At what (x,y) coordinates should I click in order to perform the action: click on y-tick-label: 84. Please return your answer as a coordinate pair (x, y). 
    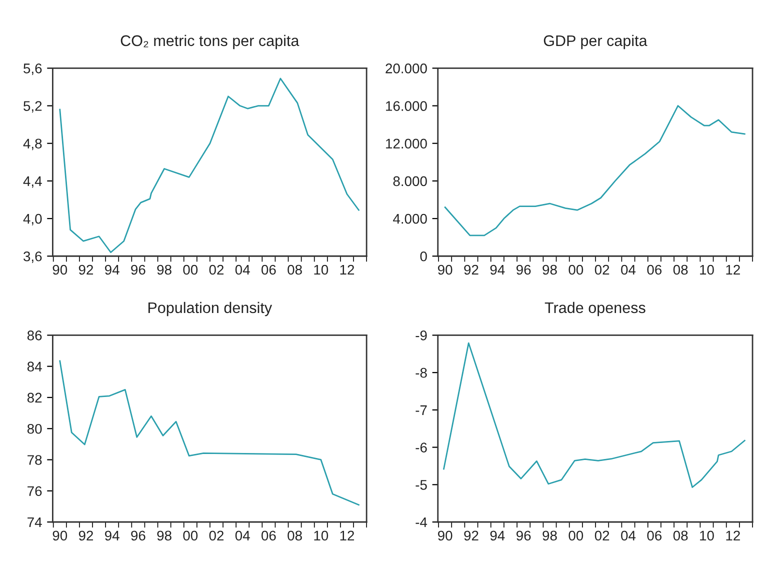
    Looking at the image, I should click on (34, 367).